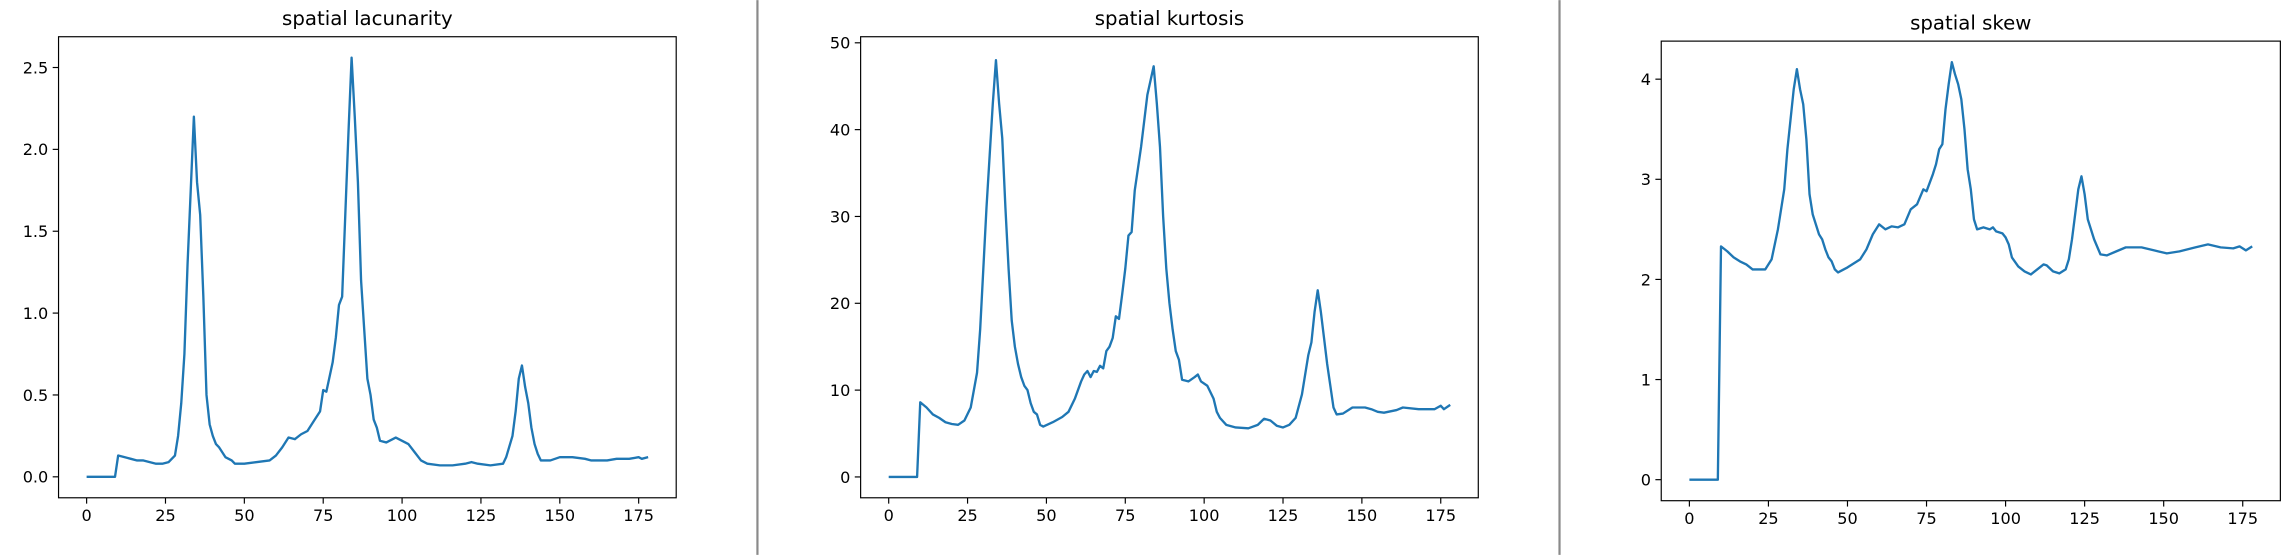 The height and width of the screenshot is (555, 2295). I want to click on y-tick-label: 1.0, so click(36, 313).